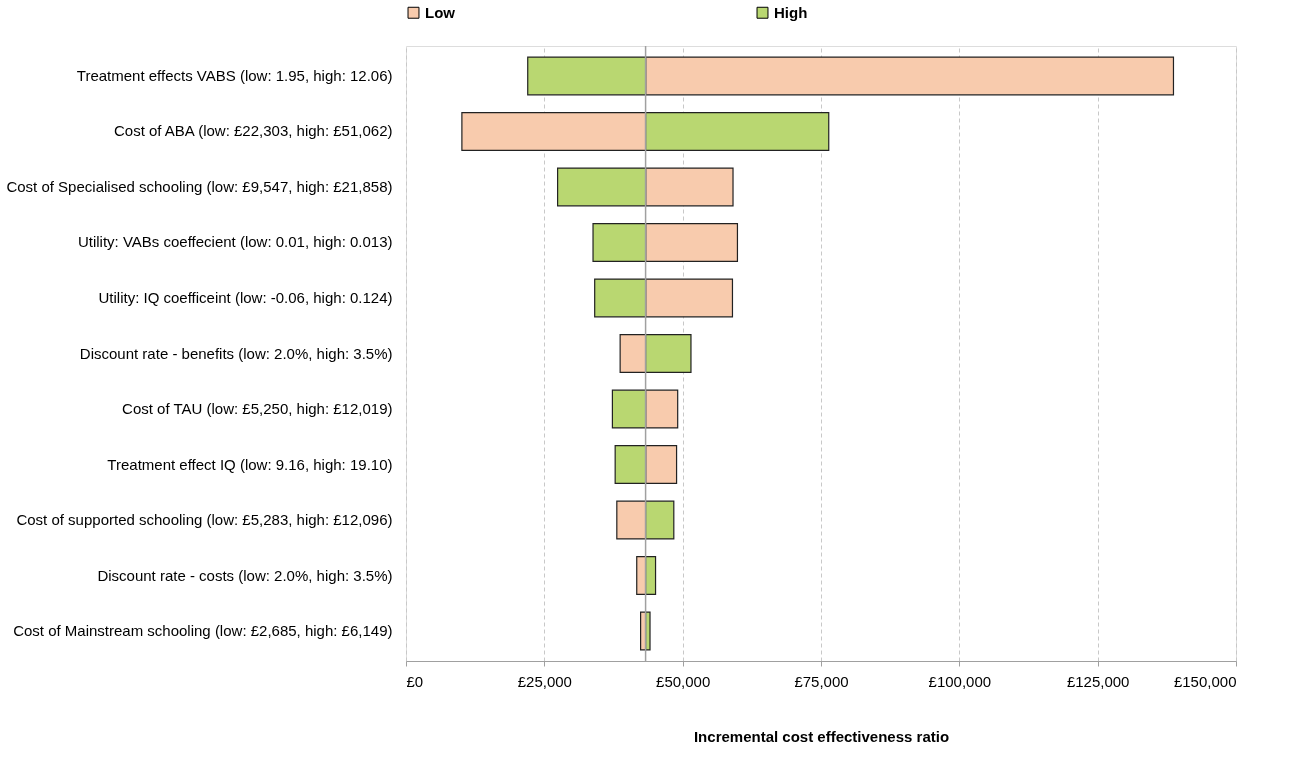 The width and height of the screenshot is (1310, 774). What do you see at coordinates (235, 242) in the screenshot?
I see `y-tick-label: Utility: VABs coeffecient (low: 0.01, high: 0.013)` at bounding box center [235, 242].